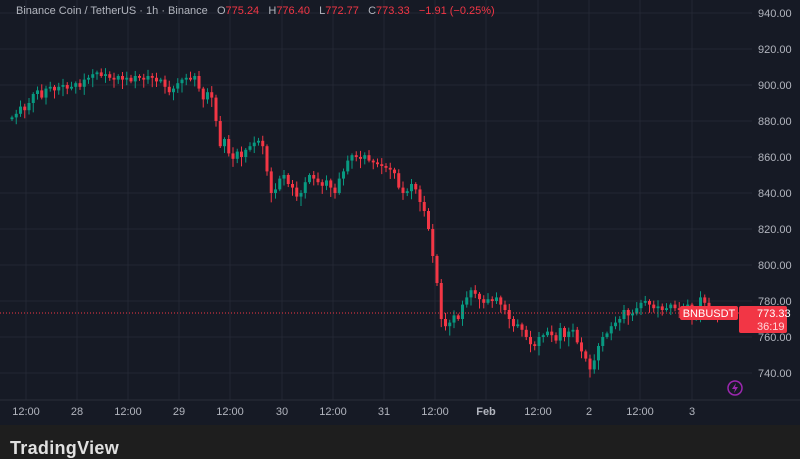 This screenshot has height=459, width=800. I want to click on lightning-alert-icon, so click(735, 388).